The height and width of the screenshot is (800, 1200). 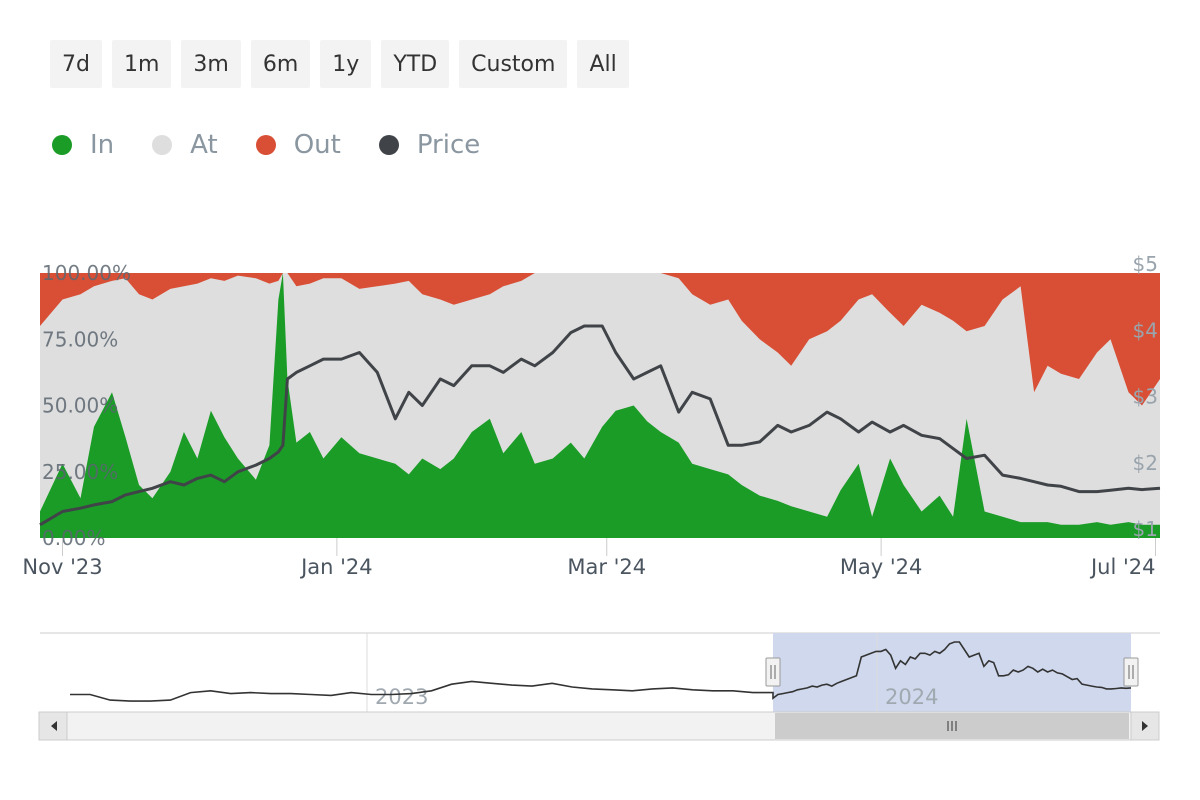 What do you see at coordinates (346, 64) in the screenshot?
I see `range-button-1y: 1y` at bounding box center [346, 64].